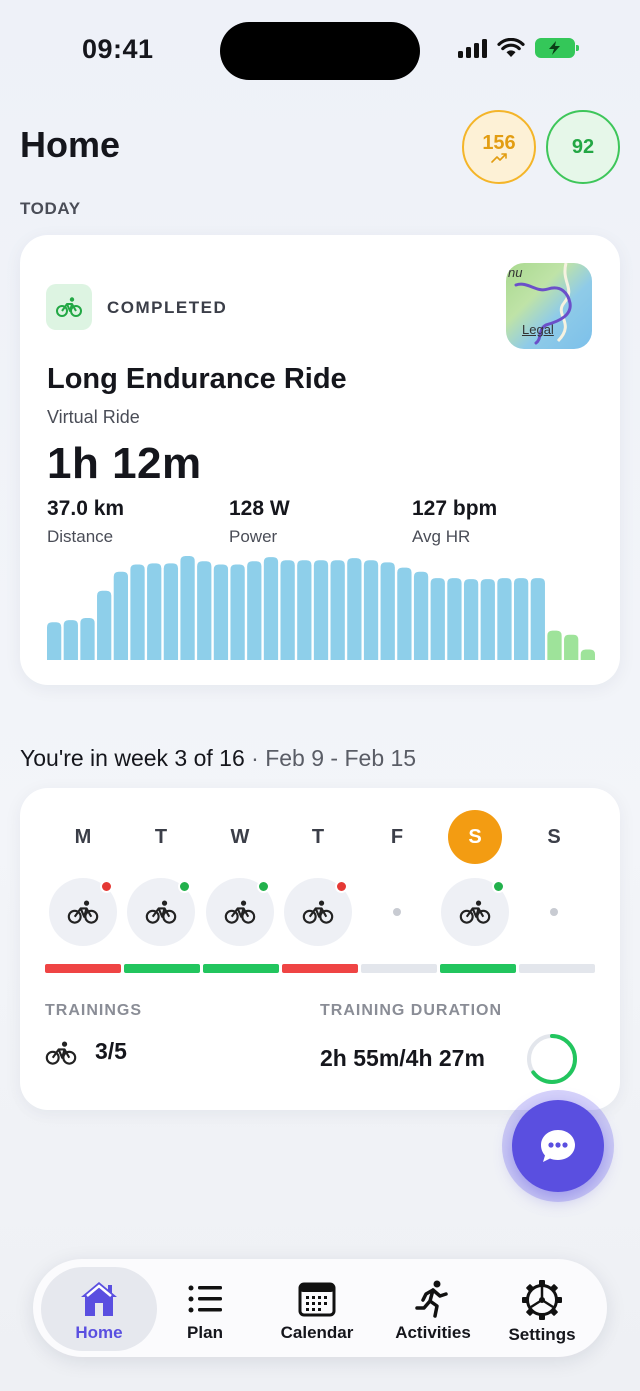 This screenshot has height=1391, width=640. Describe the element at coordinates (253, 536) in the screenshot. I see `metric-label: Power` at that location.